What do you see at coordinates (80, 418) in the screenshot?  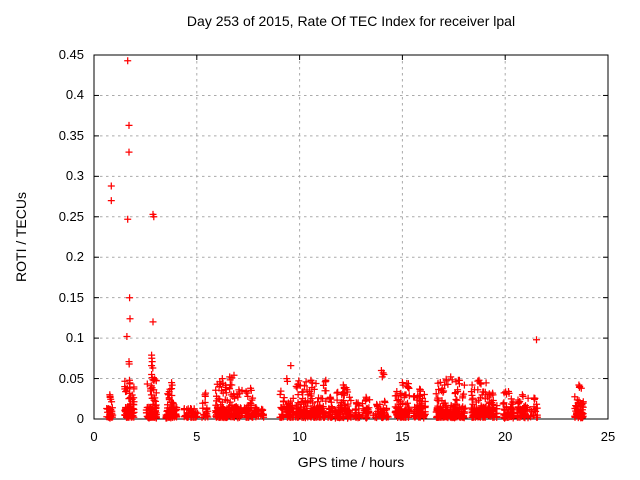 I see `y-tick-label: 0` at bounding box center [80, 418].